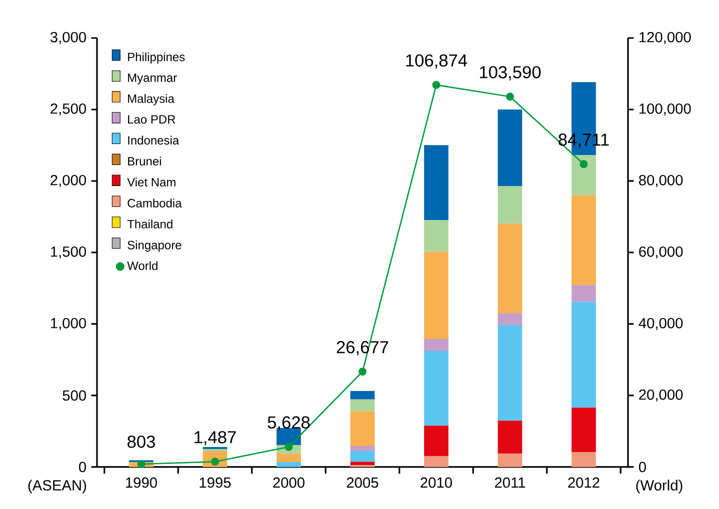 This screenshot has height=509, width=719. I want to click on x-tick-label: 2012, so click(584, 482).